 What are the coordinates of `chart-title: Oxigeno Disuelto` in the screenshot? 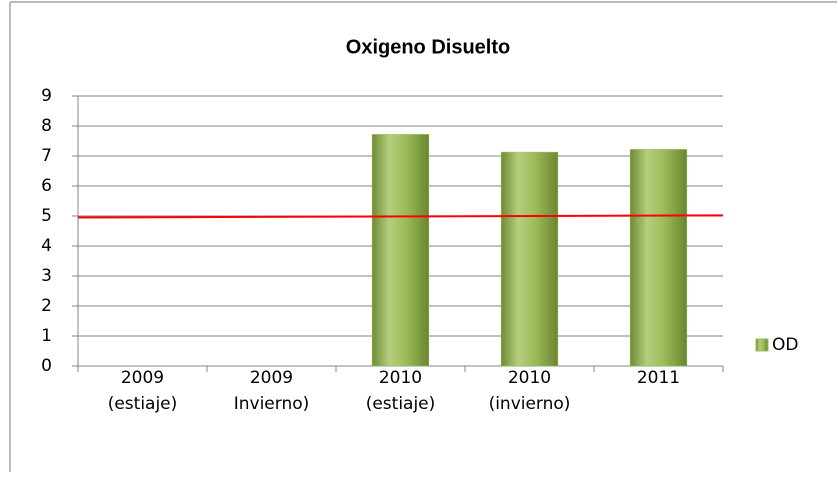 It's located at (428, 47).